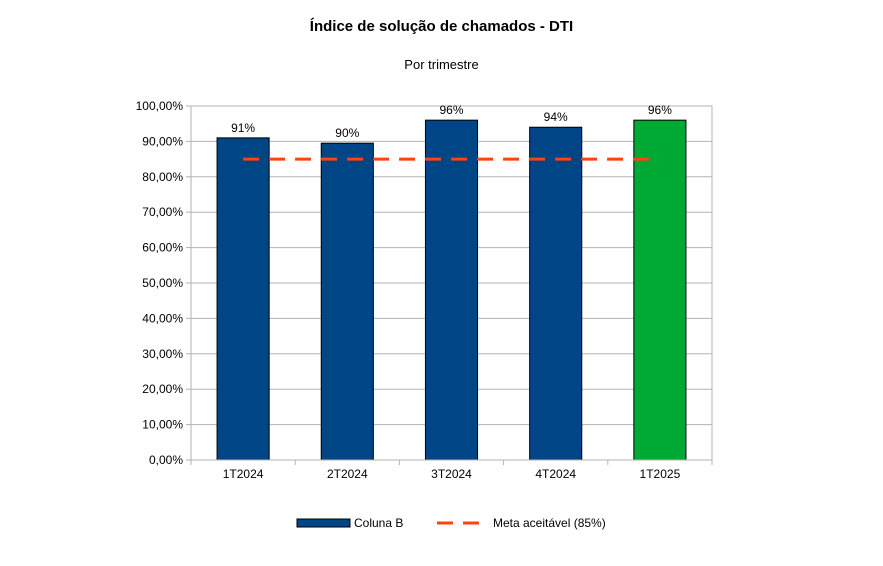  I want to click on y-tick-label: 30,00%, so click(162, 354).